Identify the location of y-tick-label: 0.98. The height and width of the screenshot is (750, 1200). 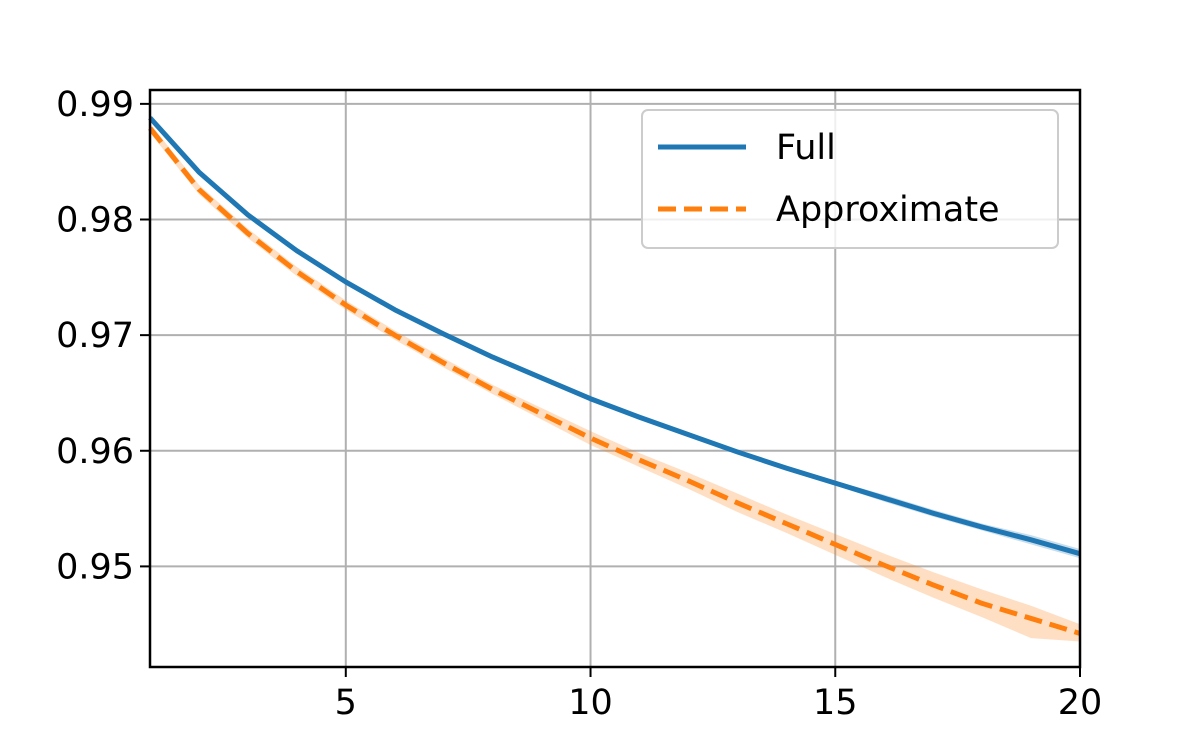
(95, 221).